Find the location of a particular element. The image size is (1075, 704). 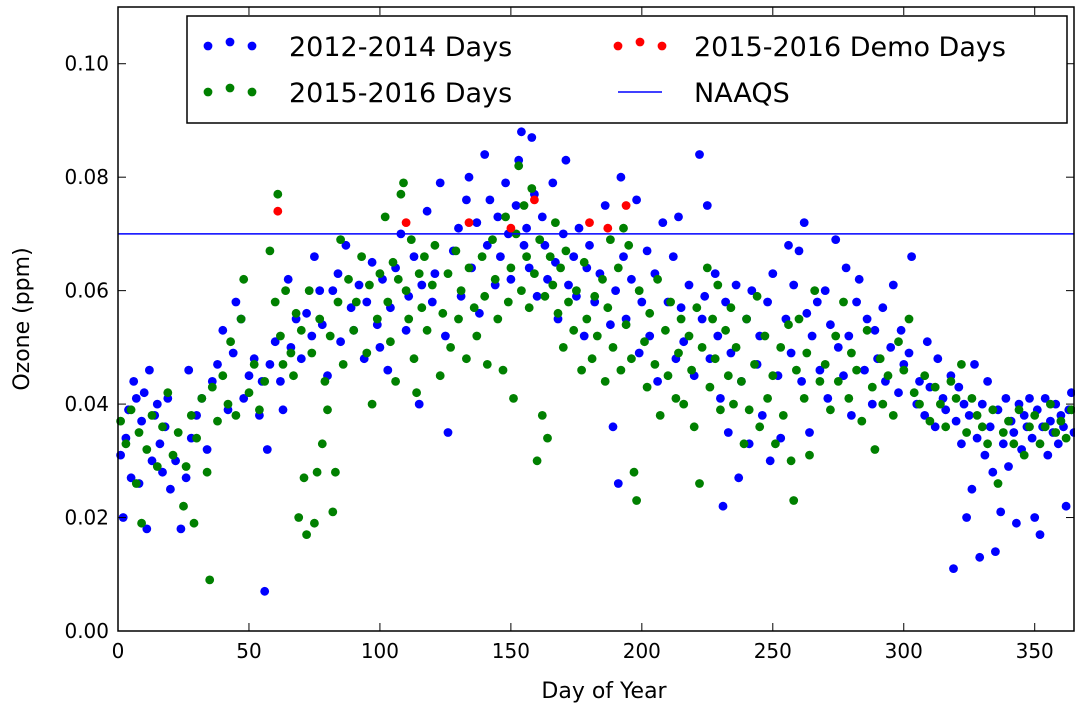

legend-entry-2012-2014: 2012-2014 Days is located at coordinates (357, 47).